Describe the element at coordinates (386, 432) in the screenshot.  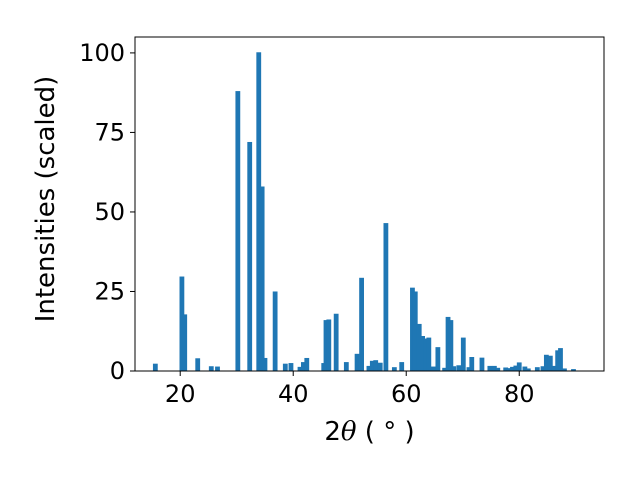
I see `x-axis-label-unit: ( ° )` at that location.